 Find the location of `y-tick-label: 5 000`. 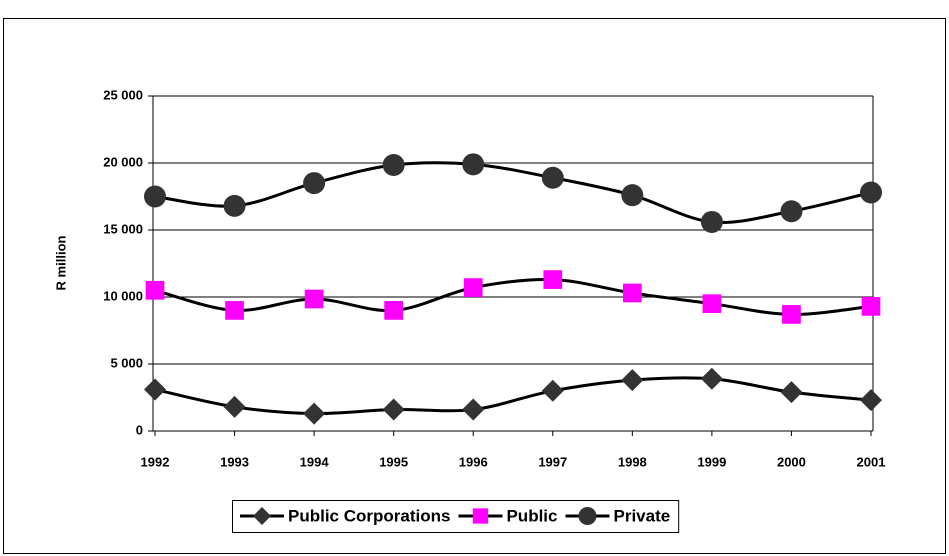

y-tick-label: 5 000 is located at coordinates (126, 362).